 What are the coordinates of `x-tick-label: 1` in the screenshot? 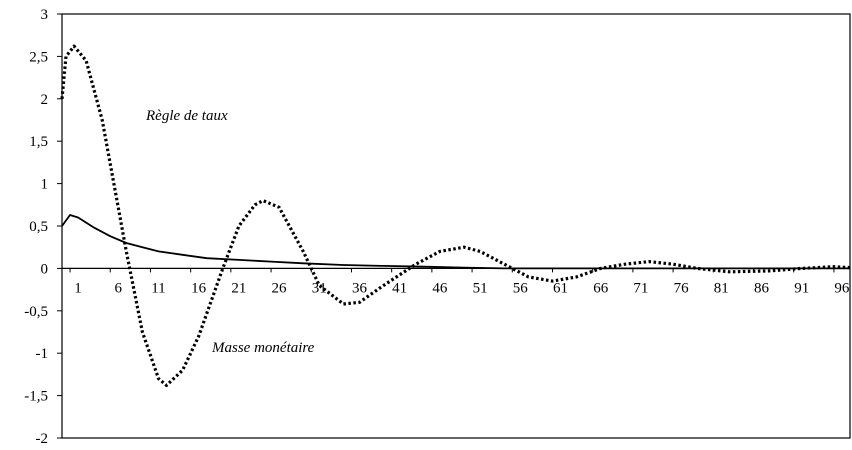 It's located at (78, 288).